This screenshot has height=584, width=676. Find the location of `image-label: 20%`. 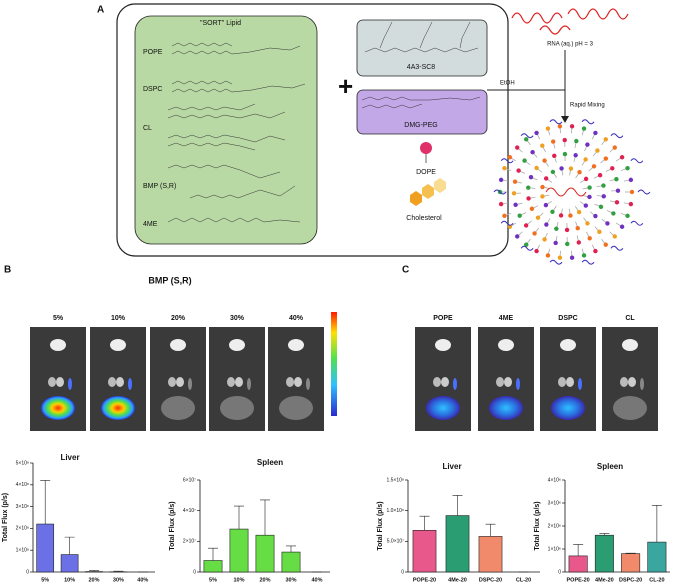

image-label: 20% is located at coordinates (178, 318).